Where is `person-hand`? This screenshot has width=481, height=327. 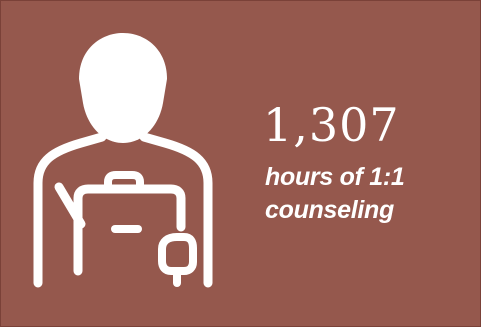 person-hand is located at coordinates (177, 254).